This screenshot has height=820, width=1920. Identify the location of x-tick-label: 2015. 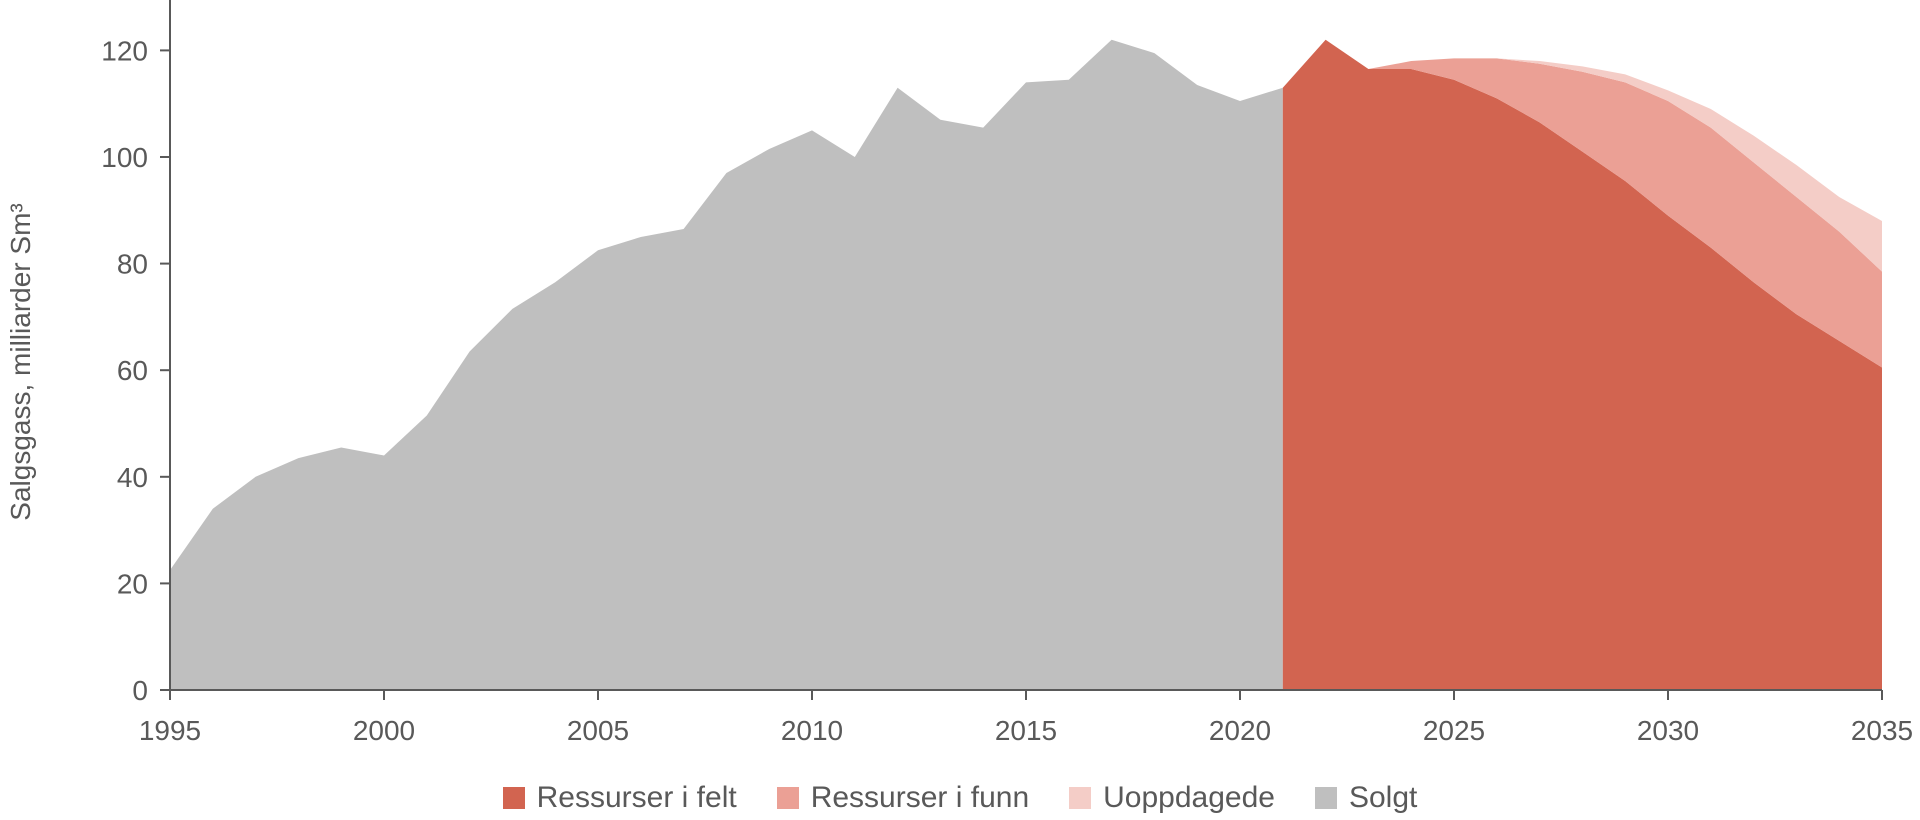
(1026, 730).